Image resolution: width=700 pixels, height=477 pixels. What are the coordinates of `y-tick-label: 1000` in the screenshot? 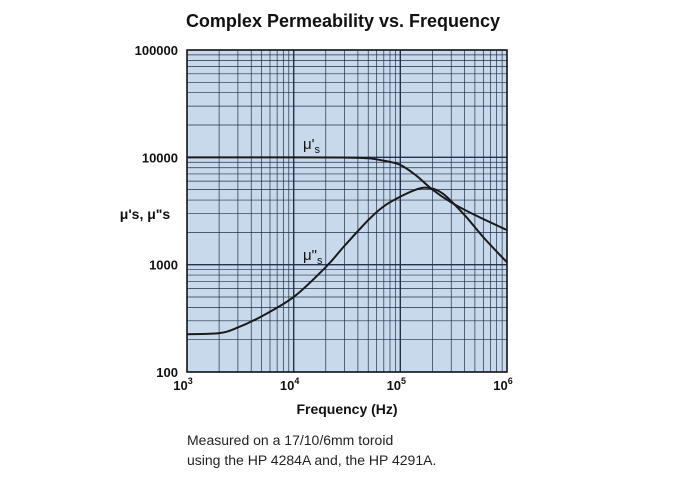 It's located at (163, 265).